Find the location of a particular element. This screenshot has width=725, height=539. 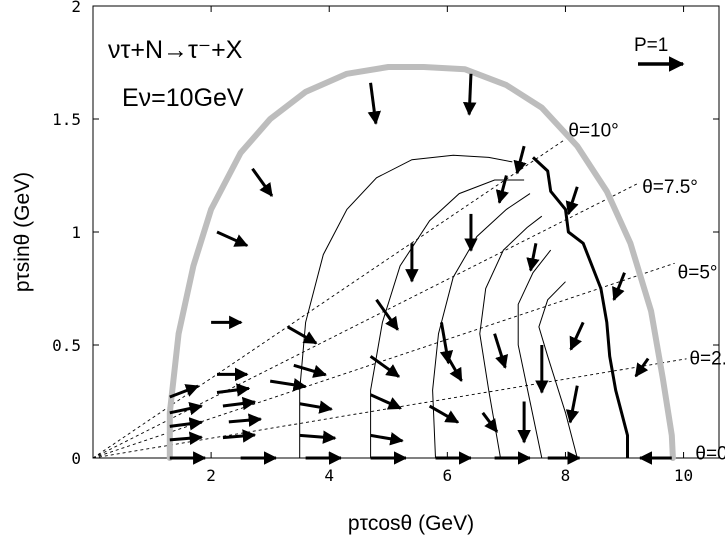

angle-label: θ=2.5° is located at coordinates (707, 359).